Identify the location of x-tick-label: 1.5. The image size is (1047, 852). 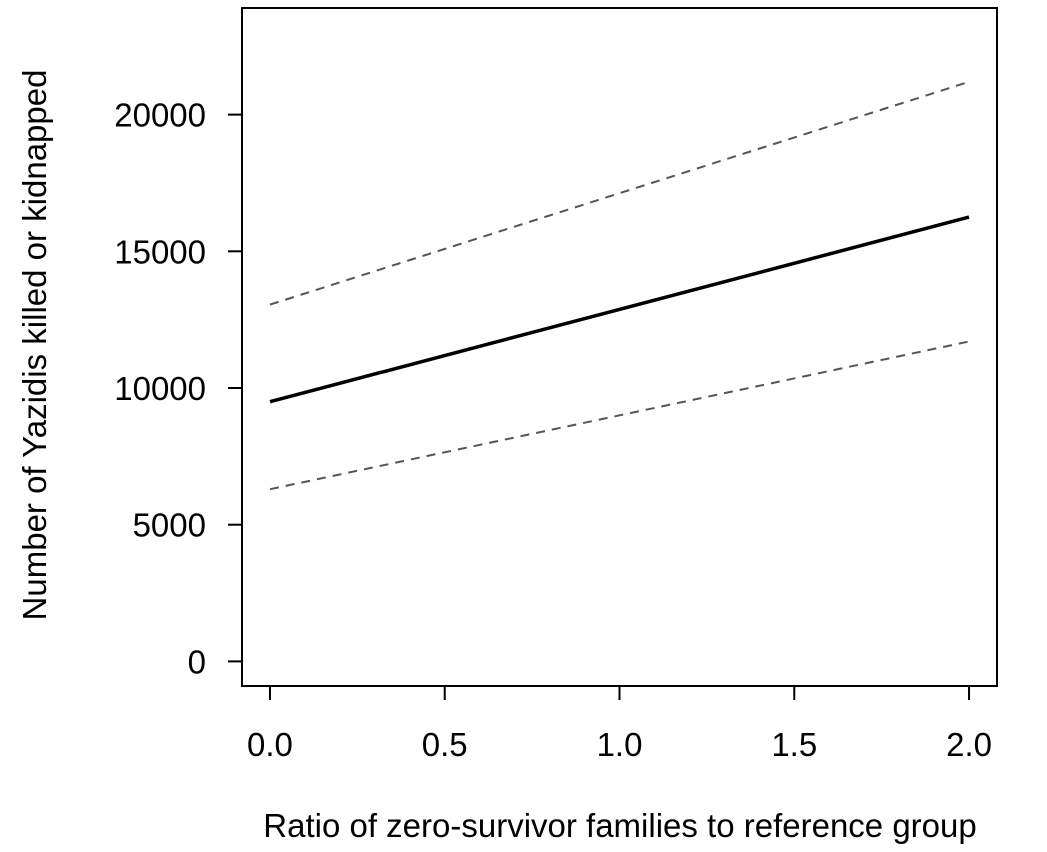
(794, 744).